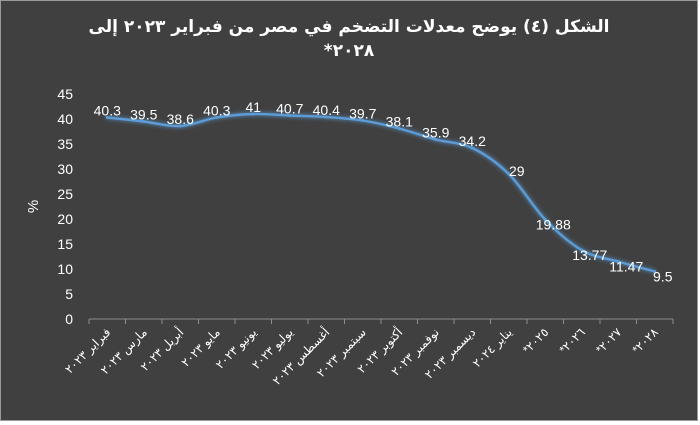 This screenshot has height=425, width=700. I want to click on data-label: 19.88, so click(553, 225).